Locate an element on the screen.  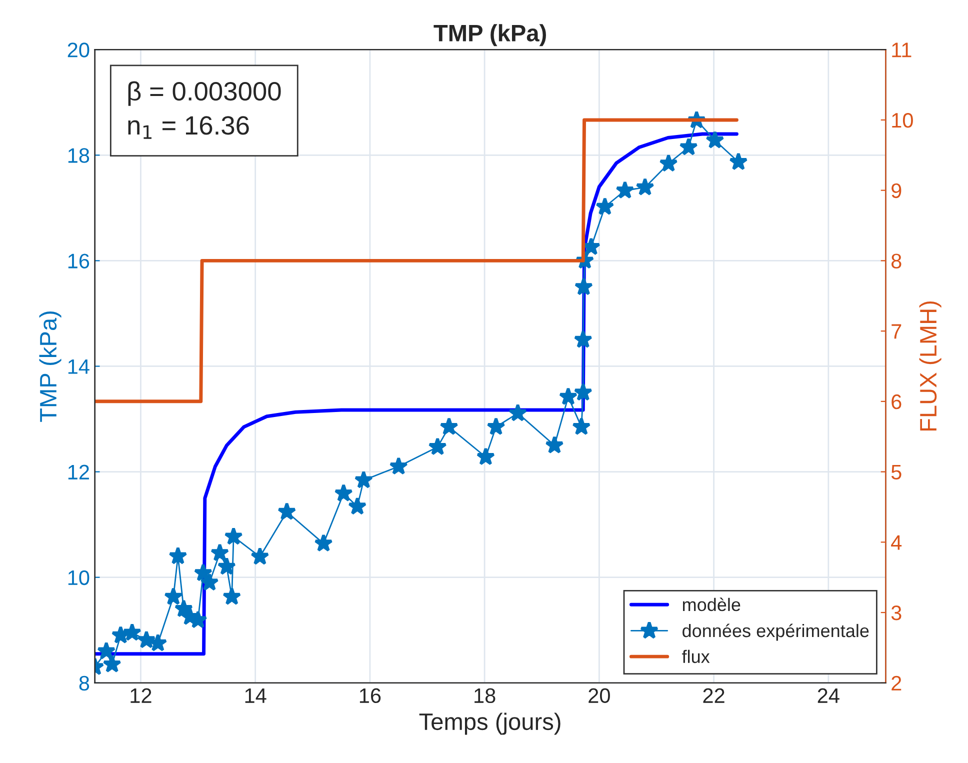
y-tick-label: 10 is located at coordinates (79, 578).